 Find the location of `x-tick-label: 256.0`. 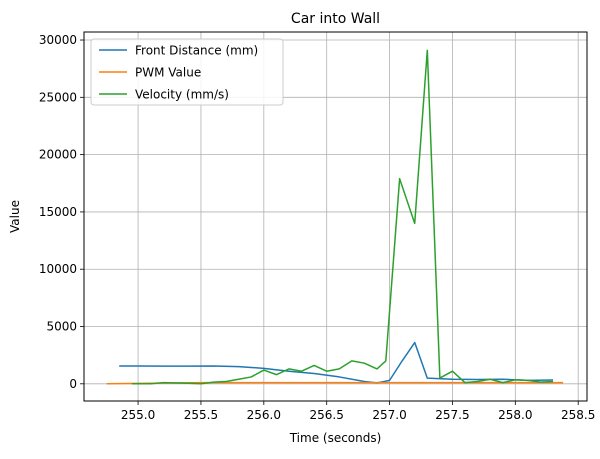

x-tick-label: 256.0 is located at coordinates (264, 415).